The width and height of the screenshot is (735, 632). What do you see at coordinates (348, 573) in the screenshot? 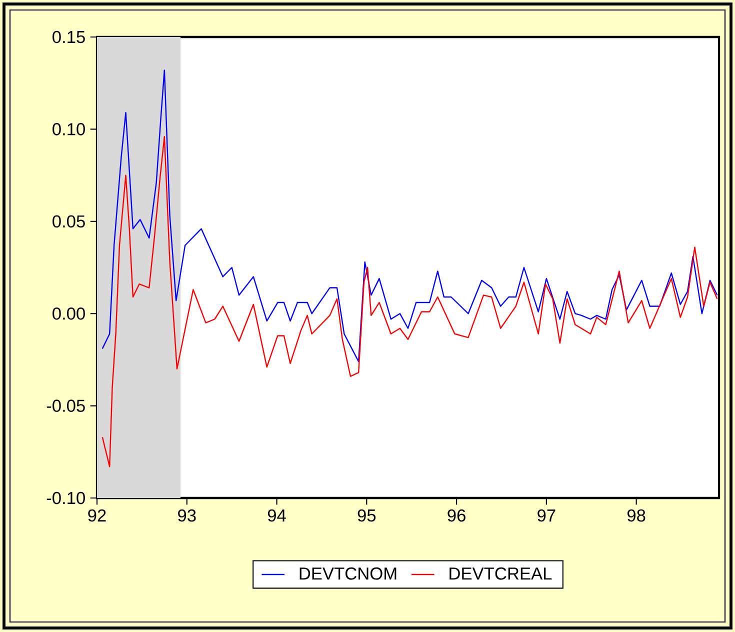
I see `legend-label: DEVTCNOM` at bounding box center [348, 573].